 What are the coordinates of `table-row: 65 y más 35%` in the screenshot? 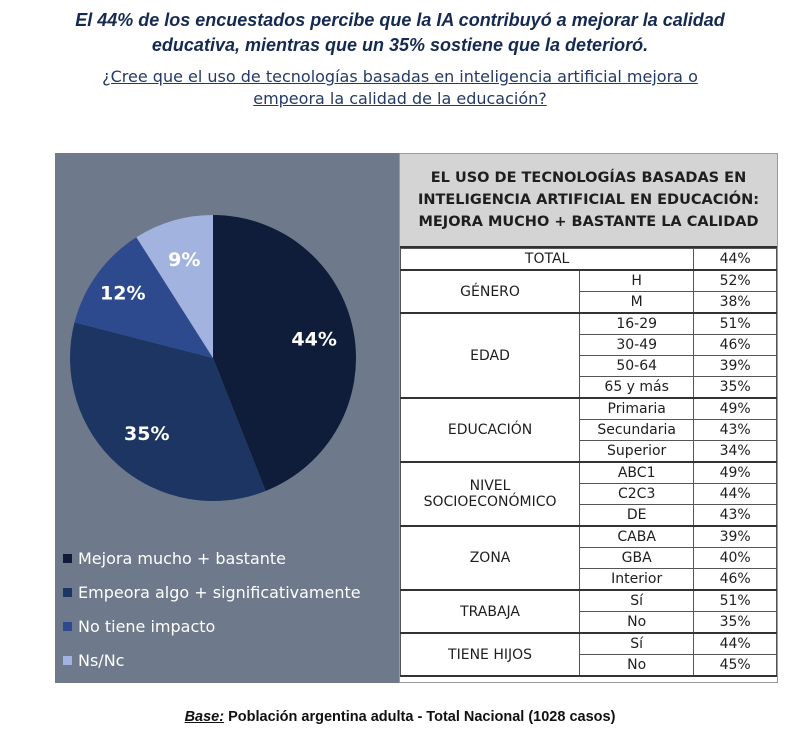 It's located at (589, 387).